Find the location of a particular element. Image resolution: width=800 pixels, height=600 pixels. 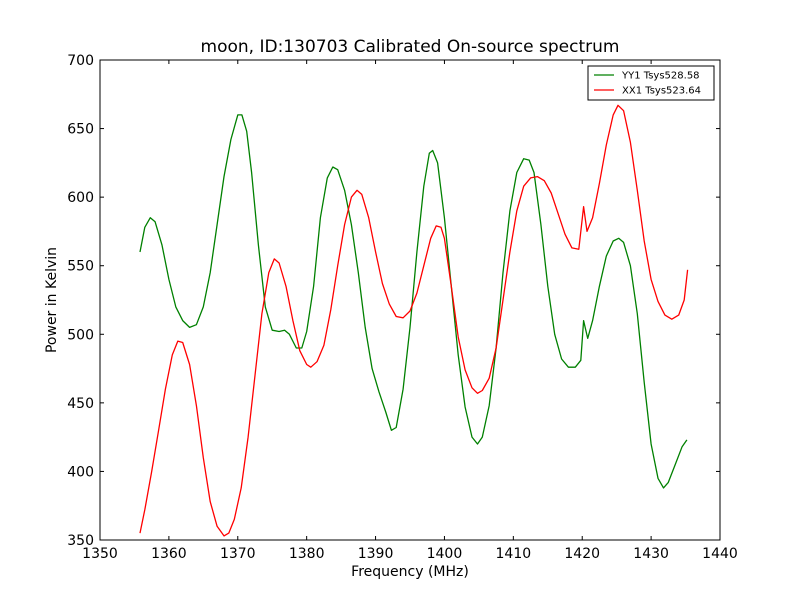

x-tick-label: 1420 is located at coordinates (582, 554).